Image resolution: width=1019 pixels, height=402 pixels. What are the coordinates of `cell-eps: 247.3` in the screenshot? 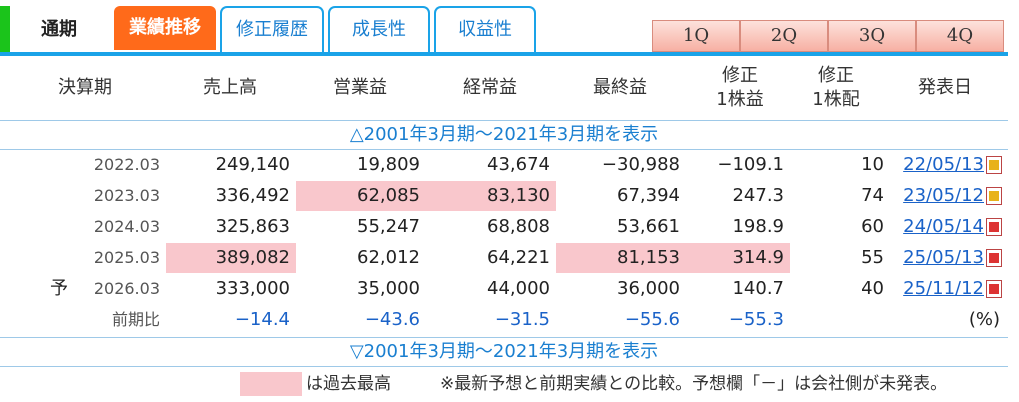 It's located at (758, 195).